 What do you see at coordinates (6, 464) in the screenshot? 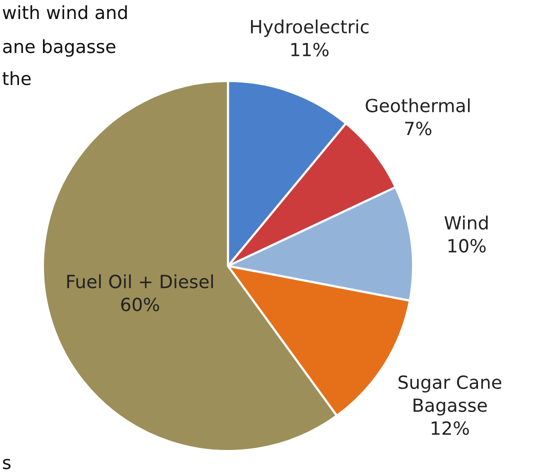
I see `text: s` at bounding box center [6, 464].